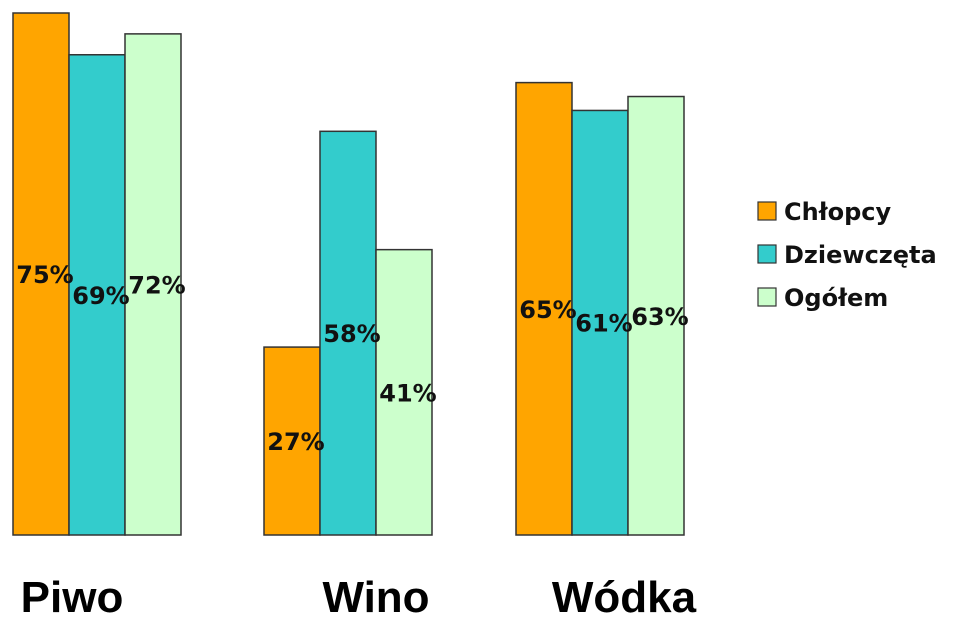  I want to click on data-label: 72%, so click(156, 285).